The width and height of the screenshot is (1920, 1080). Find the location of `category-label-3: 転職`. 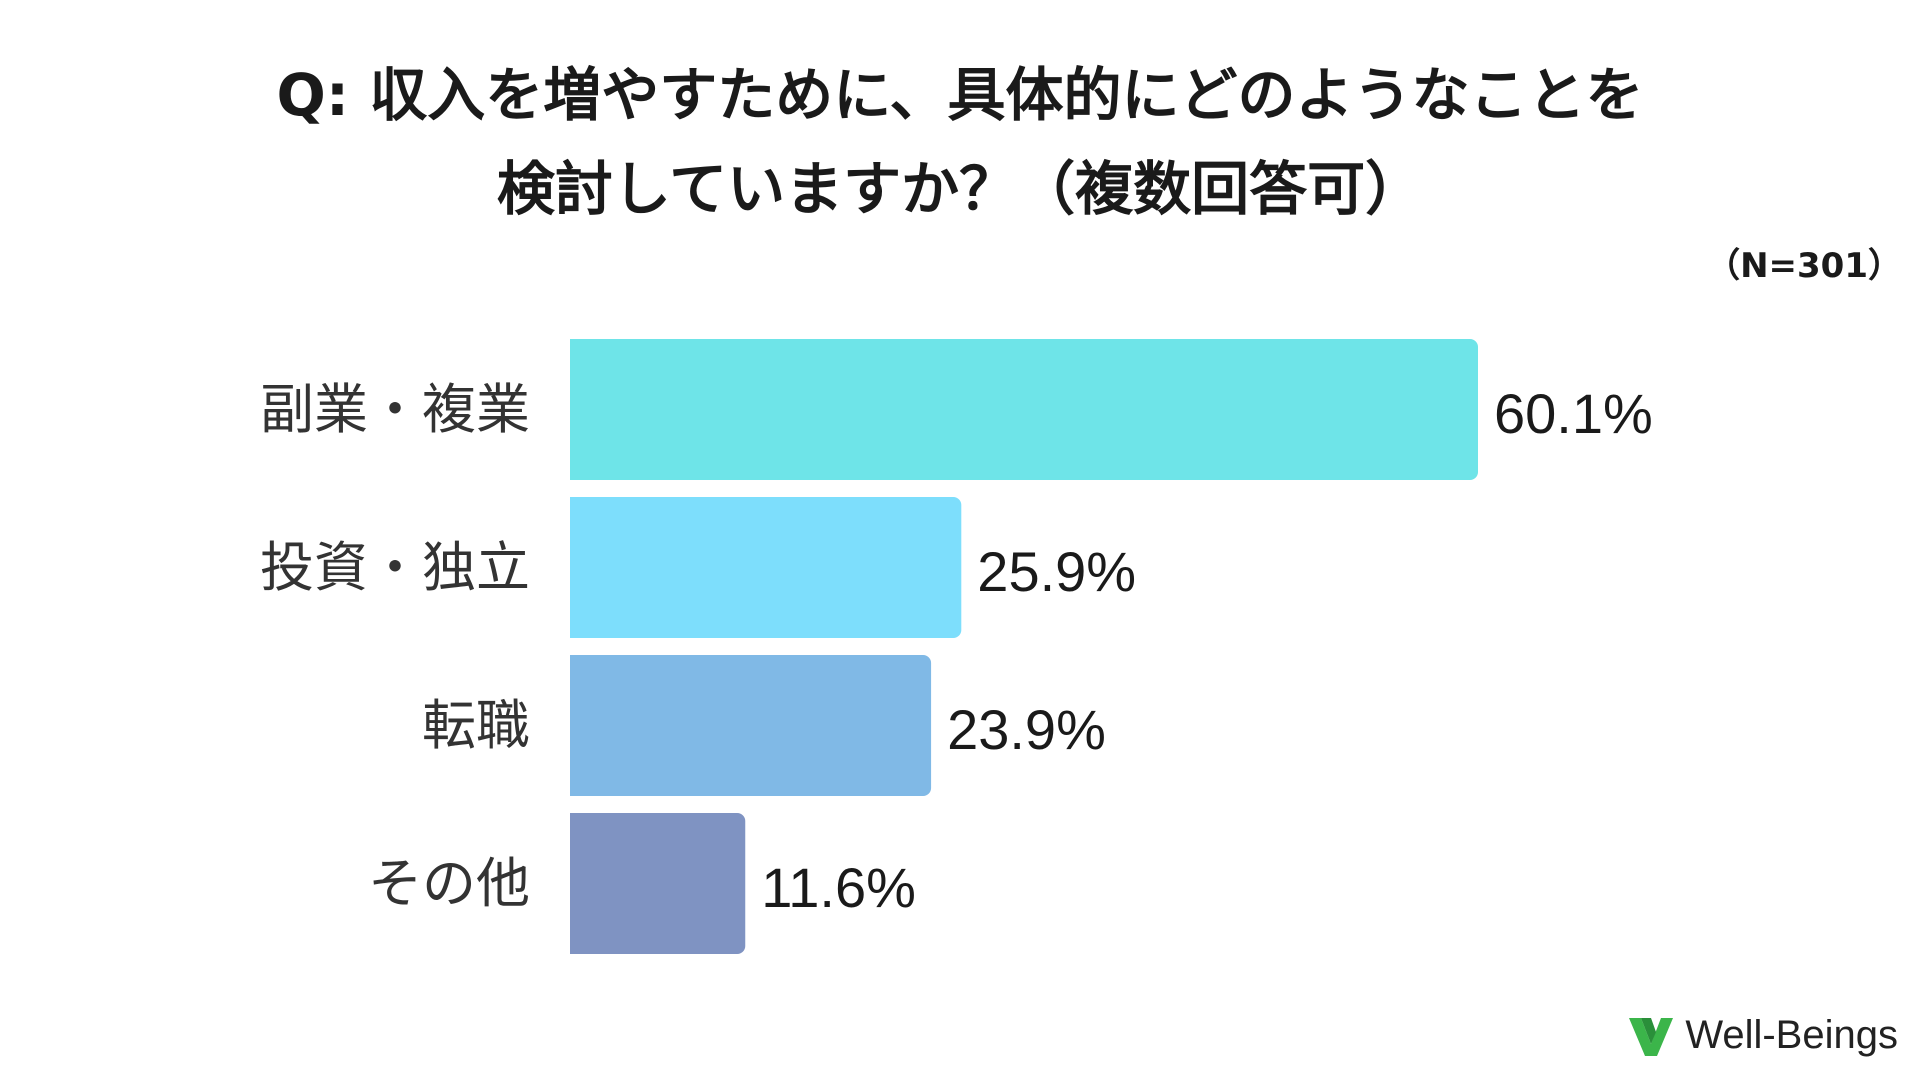

category-label-3: 転職 is located at coordinates (476, 725).